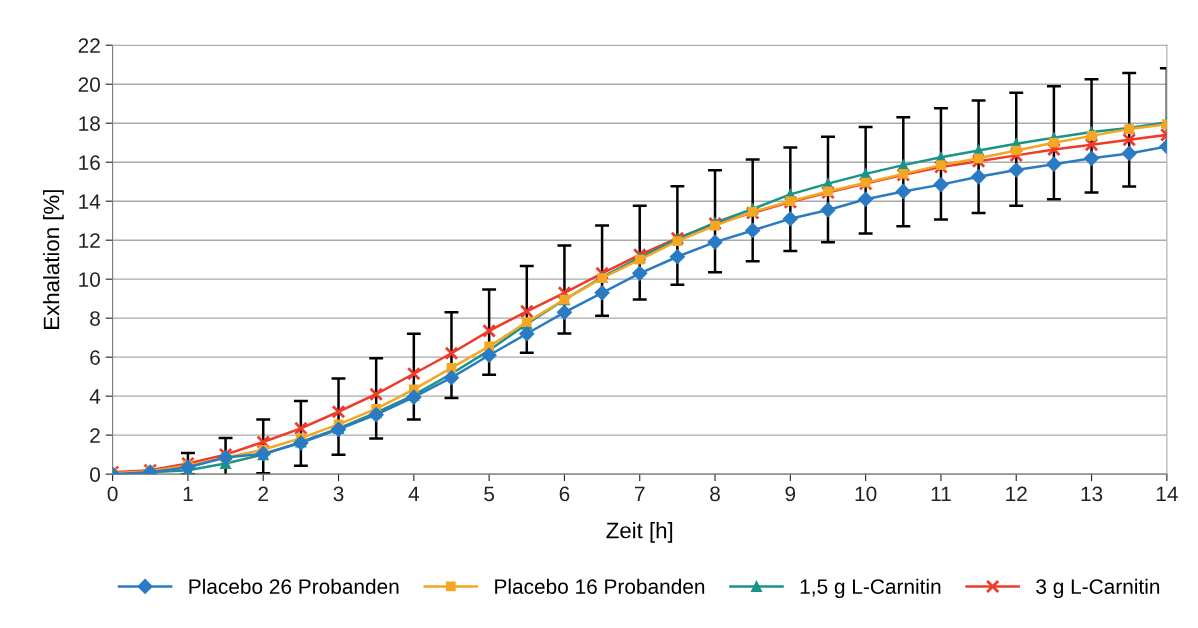 The width and height of the screenshot is (1198, 628). Describe the element at coordinates (866, 494) in the screenshot. I see `x-tick-label: 10` at that location.